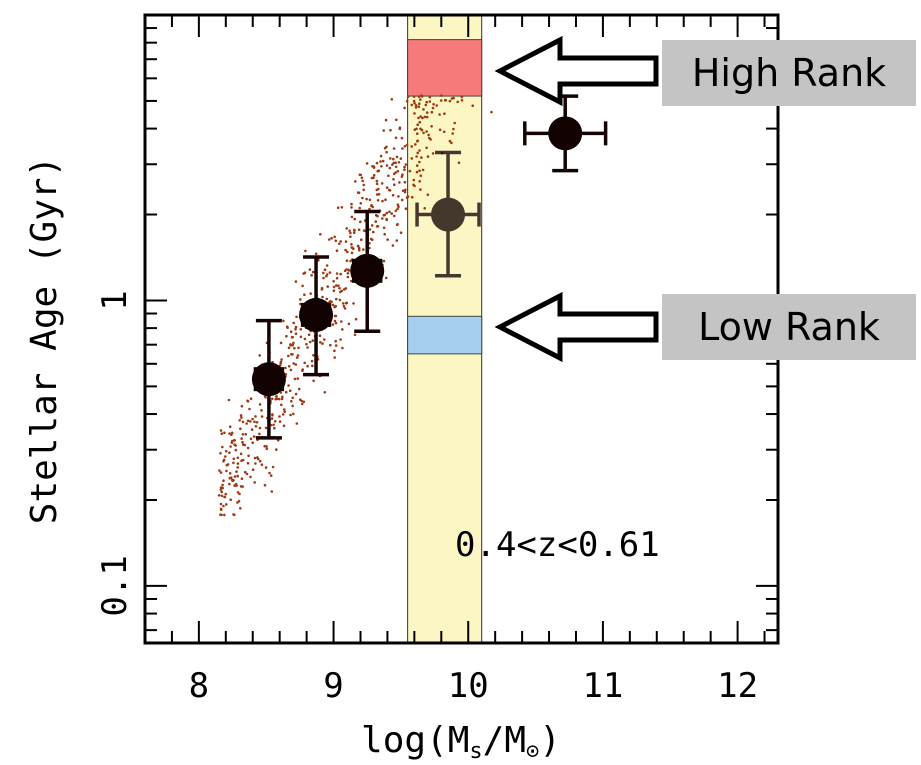 This screenshot has height=765, width=921. What do you see at coordinates (475, 751) in the screenshot?
I see `x-axis-label-sub-s: s` at bounding box center [475, 751].